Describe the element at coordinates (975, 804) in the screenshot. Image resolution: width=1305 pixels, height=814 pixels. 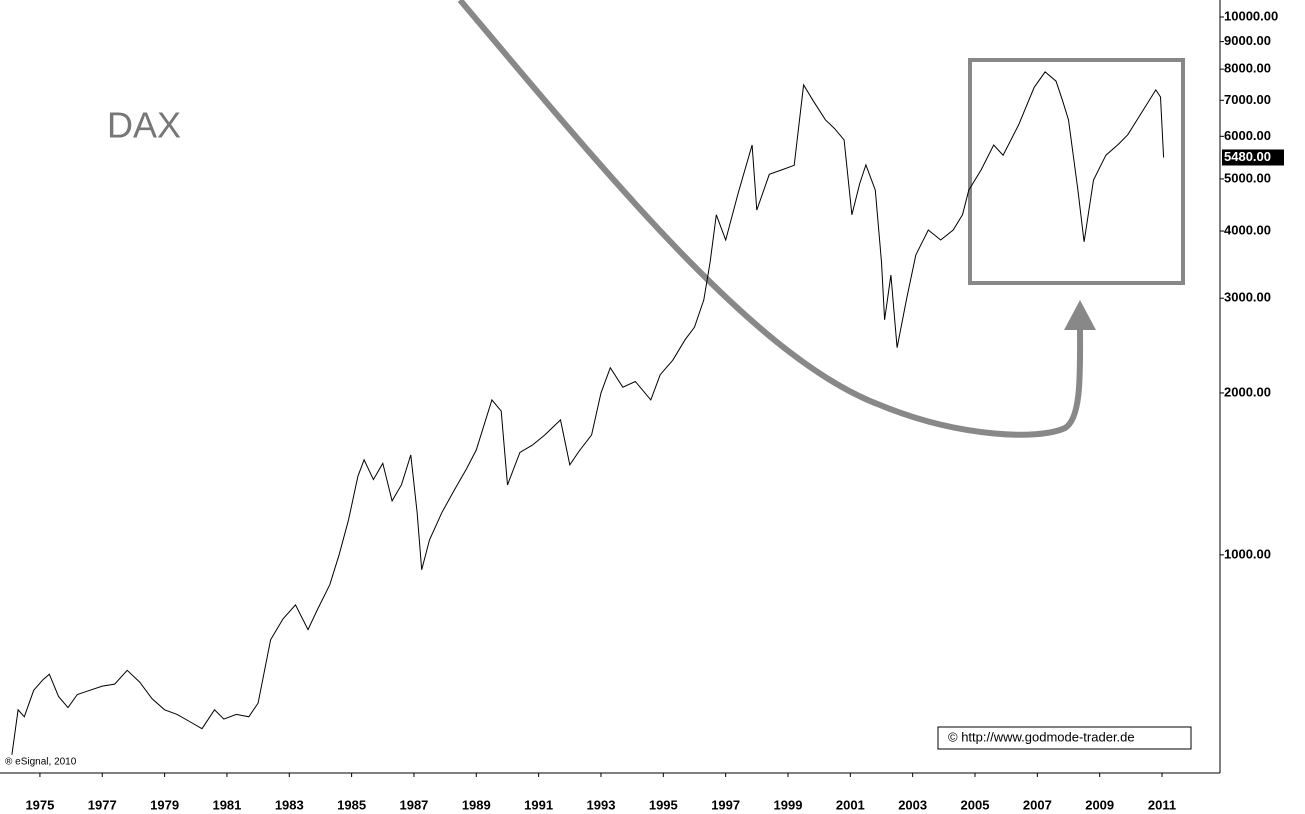
I see `x-tick-label: 2005` at that location.